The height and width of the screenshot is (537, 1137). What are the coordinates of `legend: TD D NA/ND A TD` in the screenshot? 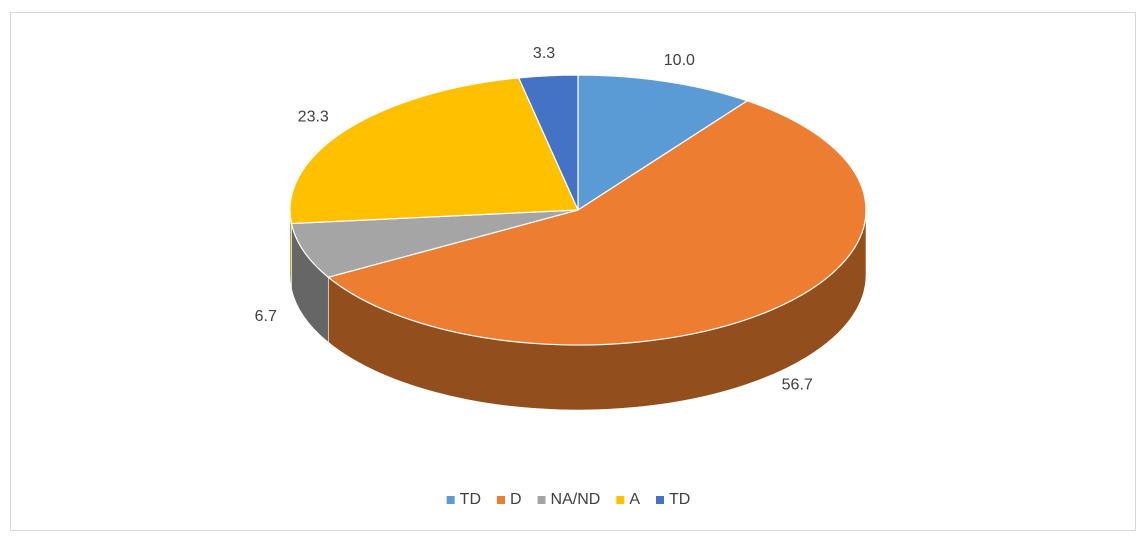 It's located at (568, 499).